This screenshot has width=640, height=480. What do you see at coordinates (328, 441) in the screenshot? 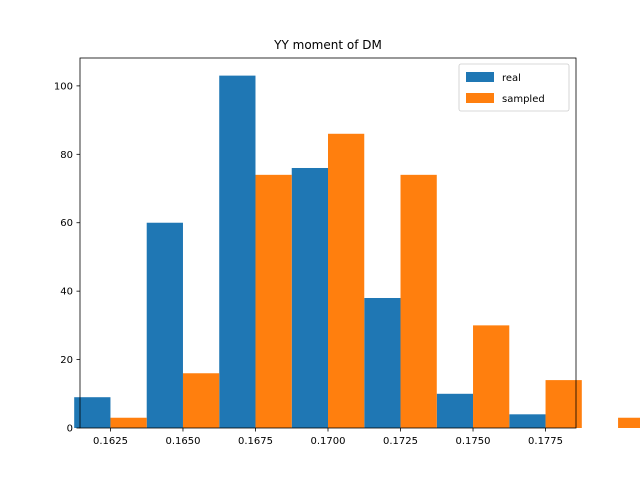
I see `x-tick-label: 0.1700` at bounding box center [328, 441].